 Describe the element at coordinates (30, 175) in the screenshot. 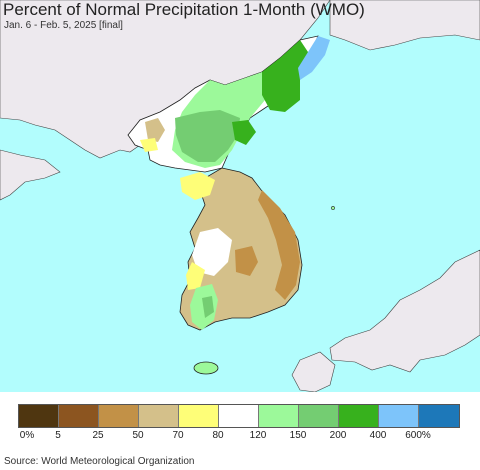

I see `shandong-peninsula` at that location.